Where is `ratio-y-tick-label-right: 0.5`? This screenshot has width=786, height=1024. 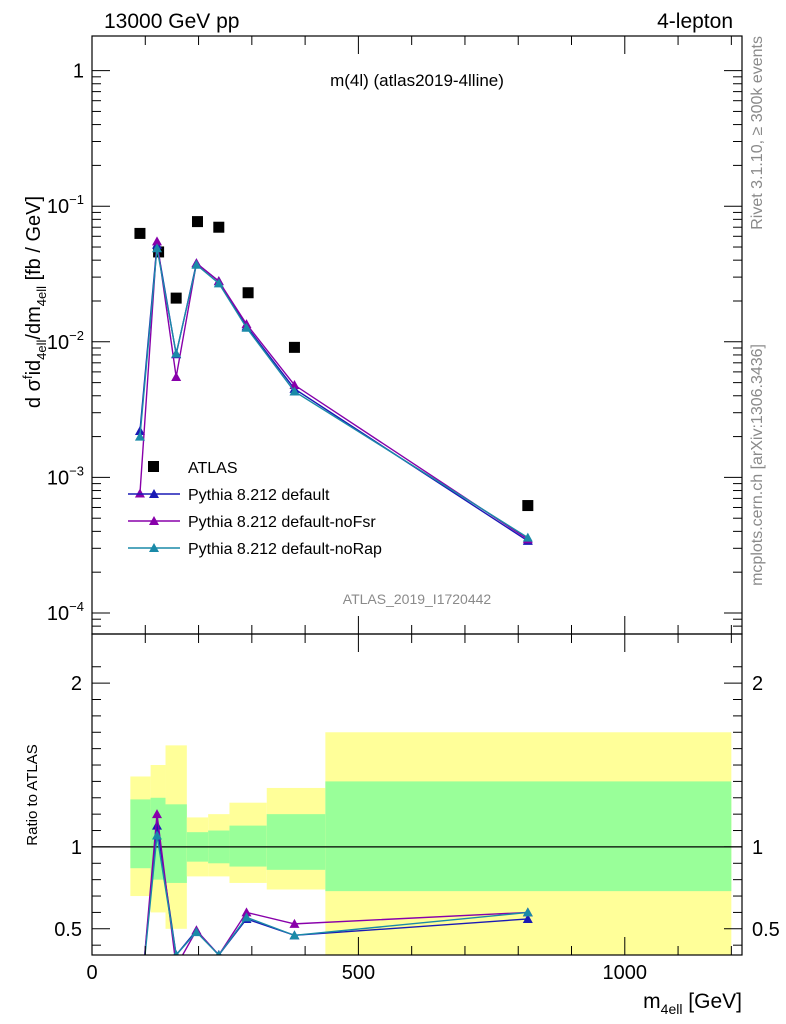 ratio-y-tick-label-right: 0.5 is located at coordinates (766, 930).